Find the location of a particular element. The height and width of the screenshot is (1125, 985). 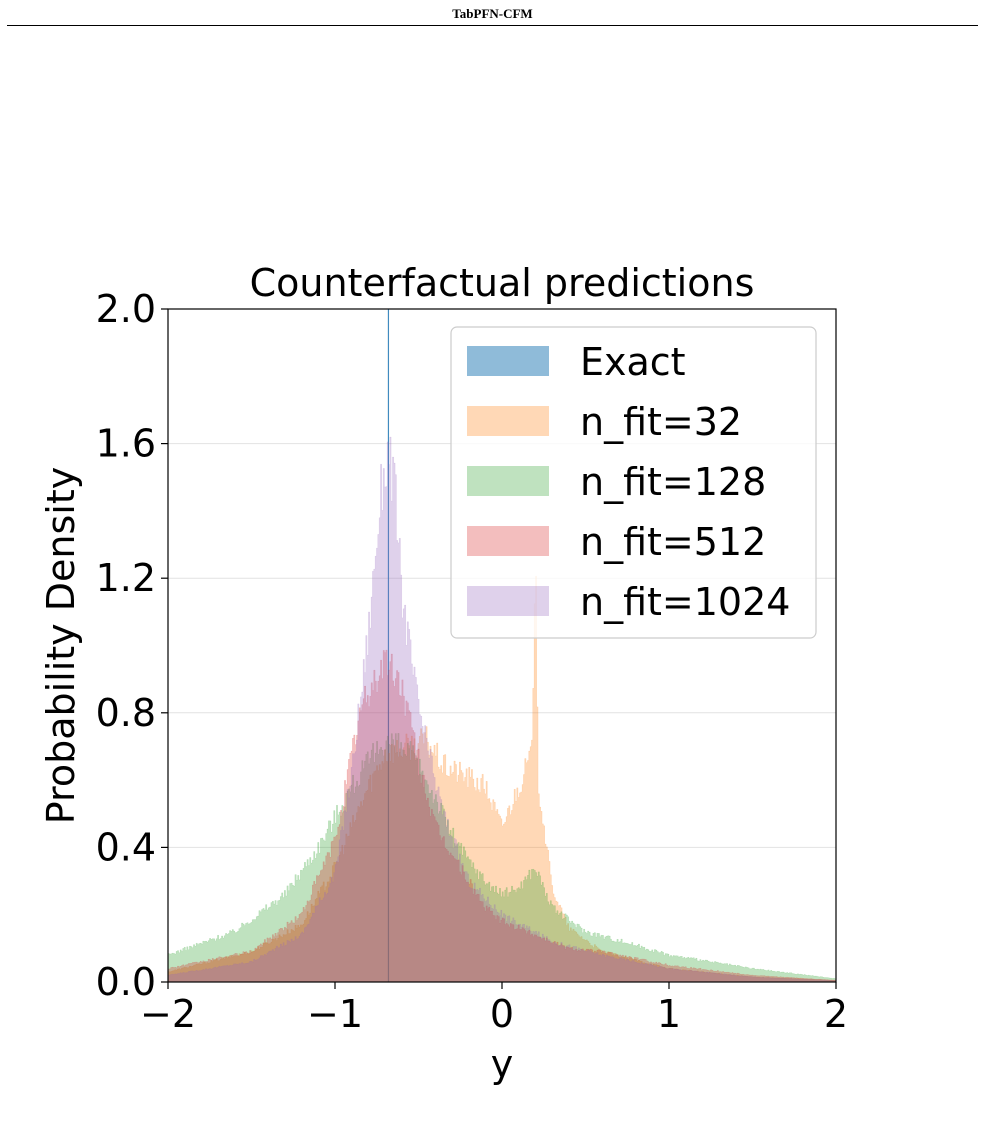

legend-label: n_fit=32 is located at coordinates (661, 422).